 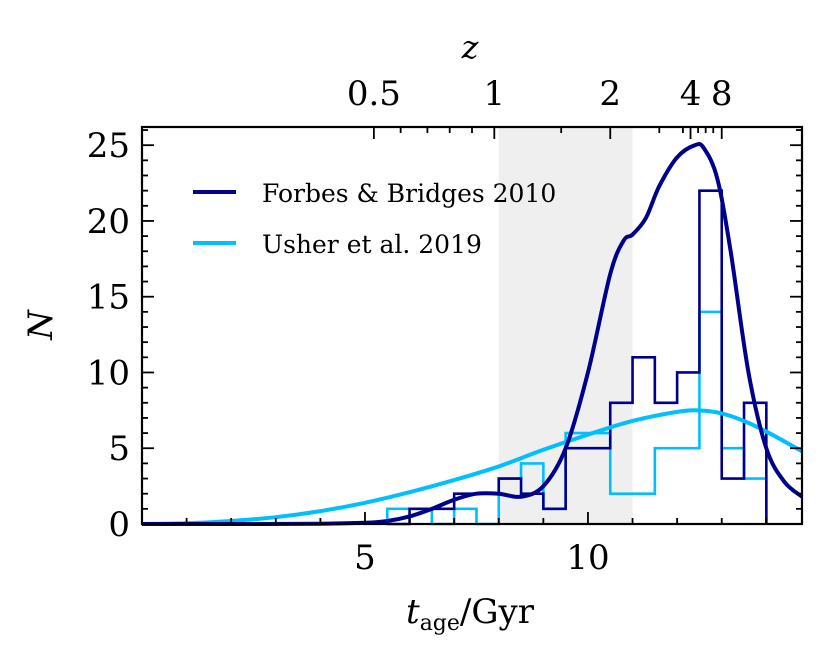 What do you see at coordinates (722, 94) in the screenshot?
I see `top-tick-label: 8` at bounding box center [722, 94].